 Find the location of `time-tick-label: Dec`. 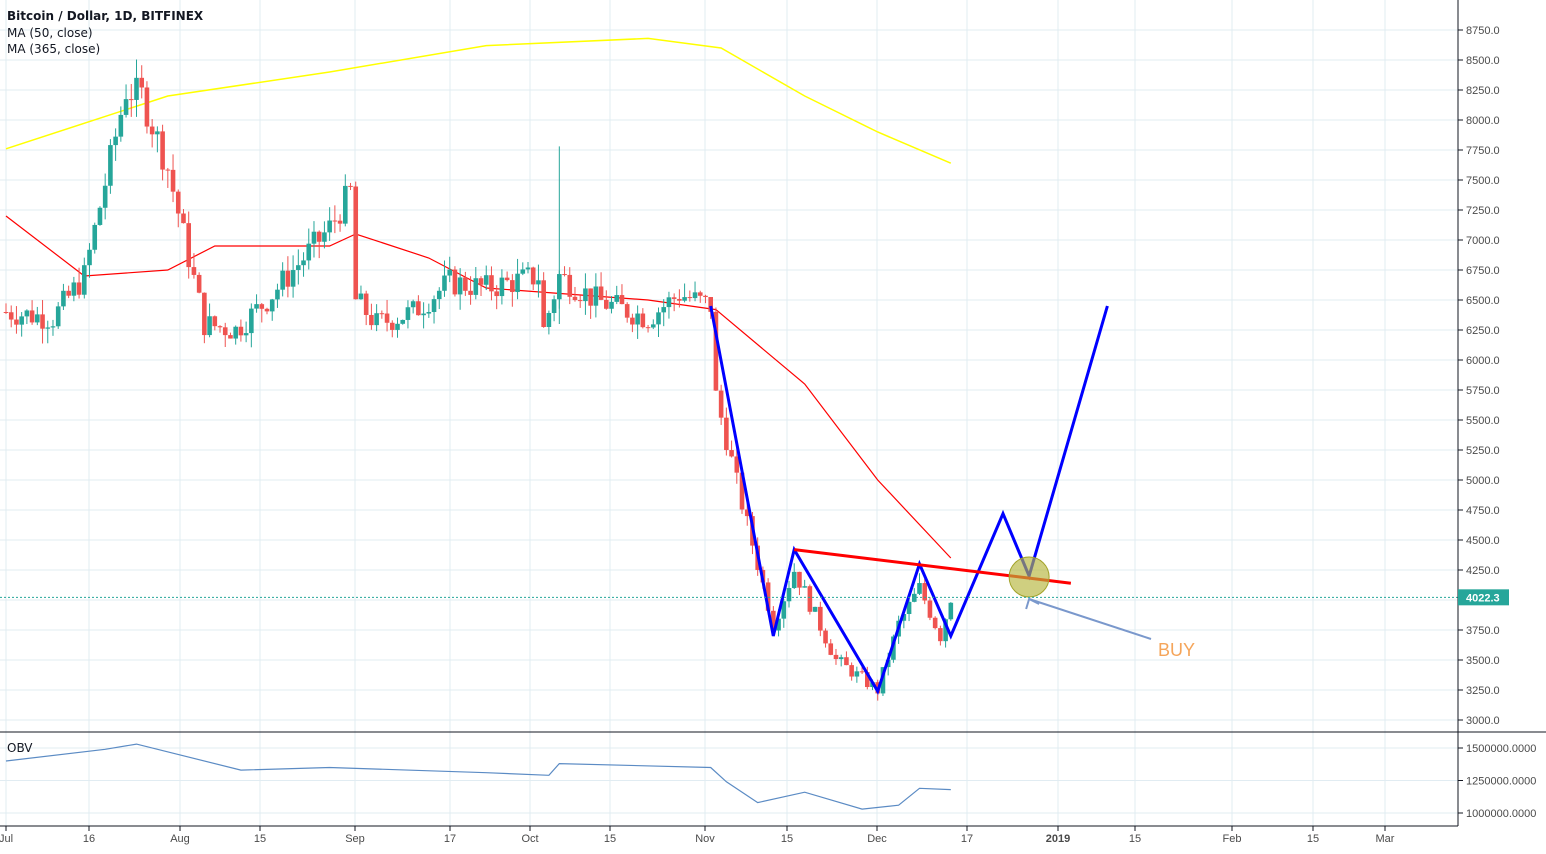

time-tick-label: Dec is located at coordinates (877, 839).